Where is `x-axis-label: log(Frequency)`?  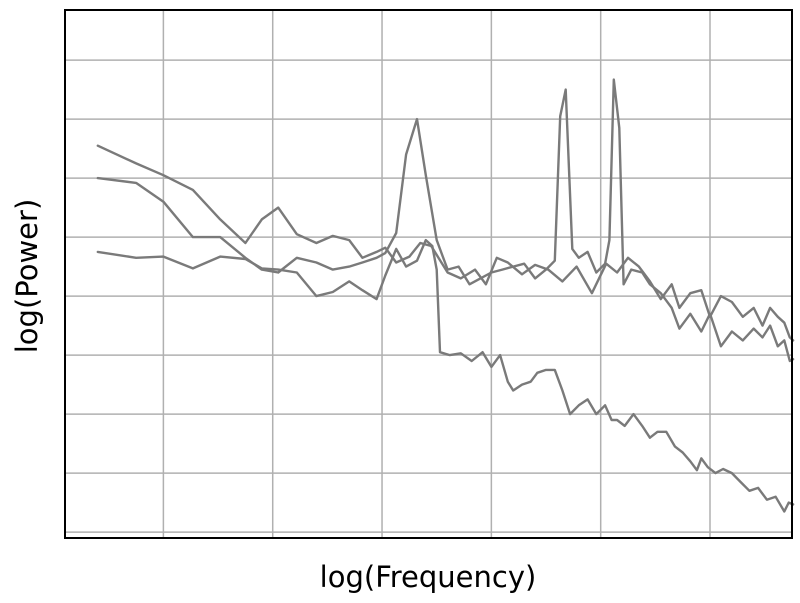 x-axis-label: log(Frequency) is located at coordinates (428, 577).